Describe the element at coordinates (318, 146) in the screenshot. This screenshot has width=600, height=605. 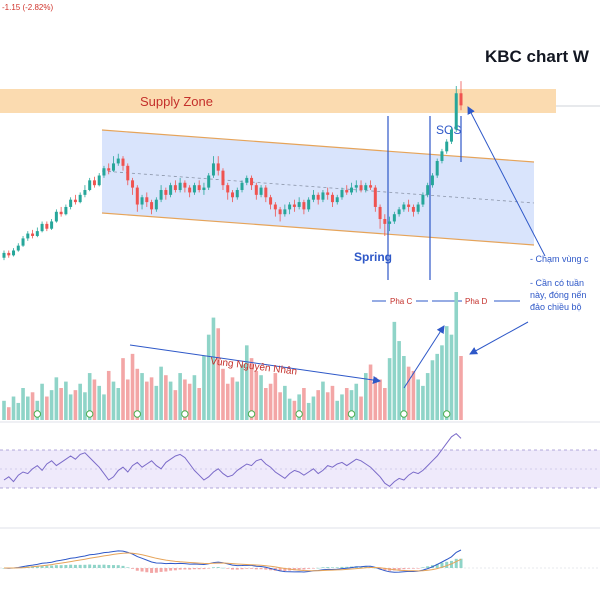
I see `channel-upper-line` at that location.